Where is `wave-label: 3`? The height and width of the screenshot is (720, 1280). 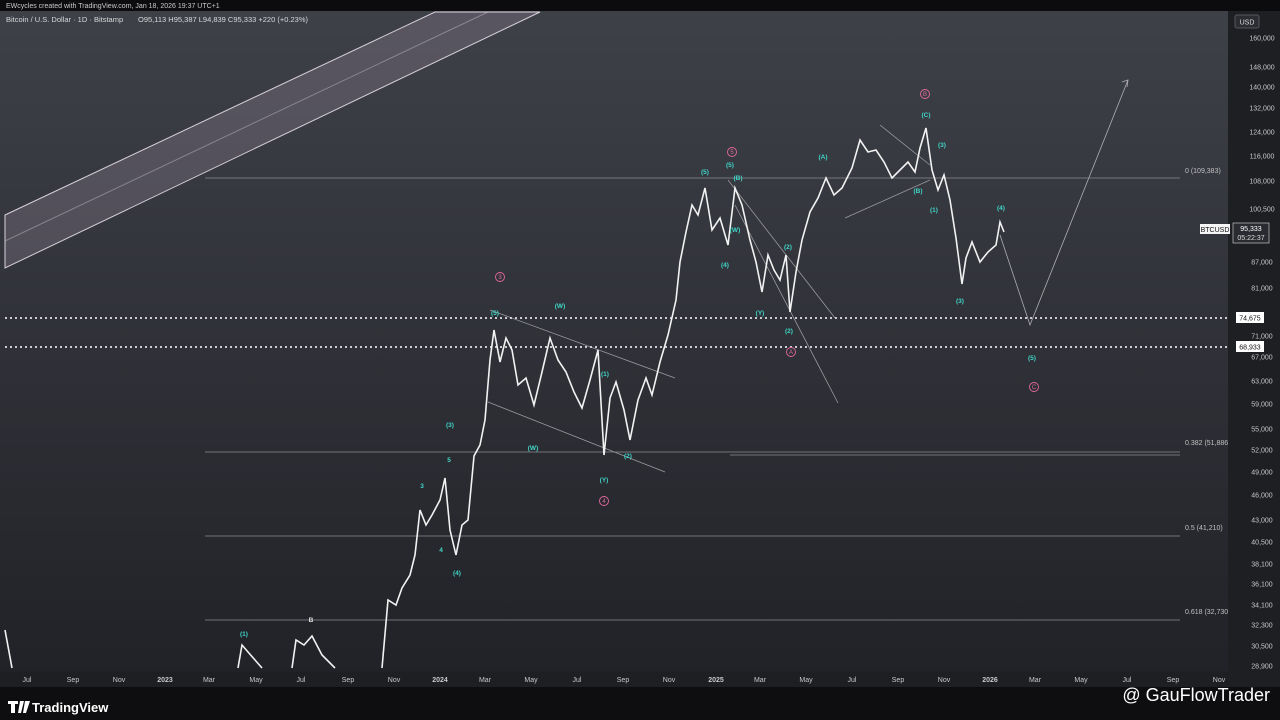 wave-label: 3 is located at coordinates (422, 486).